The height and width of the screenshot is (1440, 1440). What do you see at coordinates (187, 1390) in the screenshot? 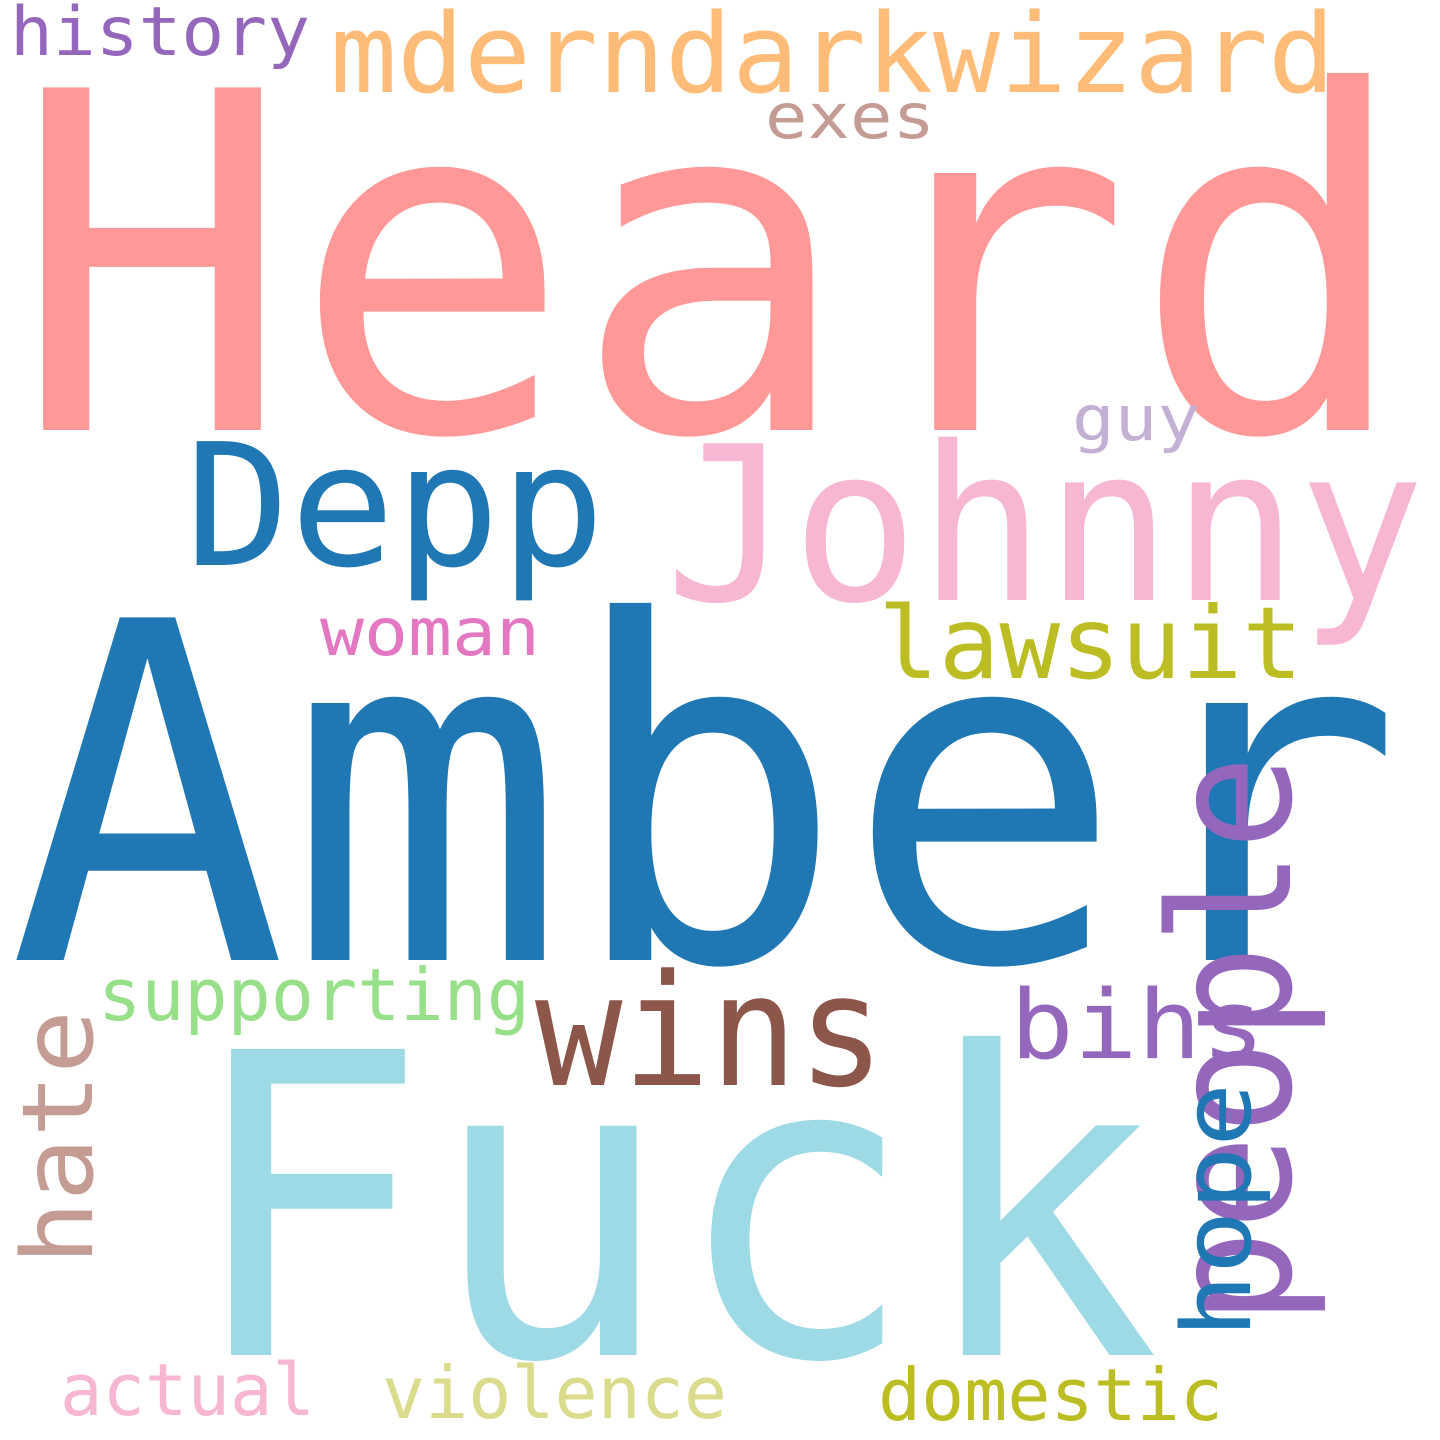
I see `word-actual: actual` at bounding box center [187, 1390].